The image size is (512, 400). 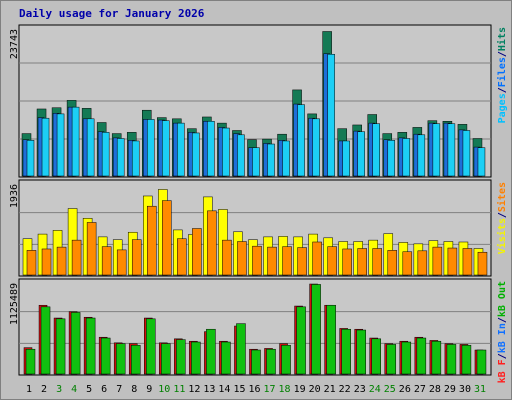 What do you see at coordinates (345, 389) in the screenshot?
I see `x-tick-label-day-22: 22` at bounding box center [345, 389].